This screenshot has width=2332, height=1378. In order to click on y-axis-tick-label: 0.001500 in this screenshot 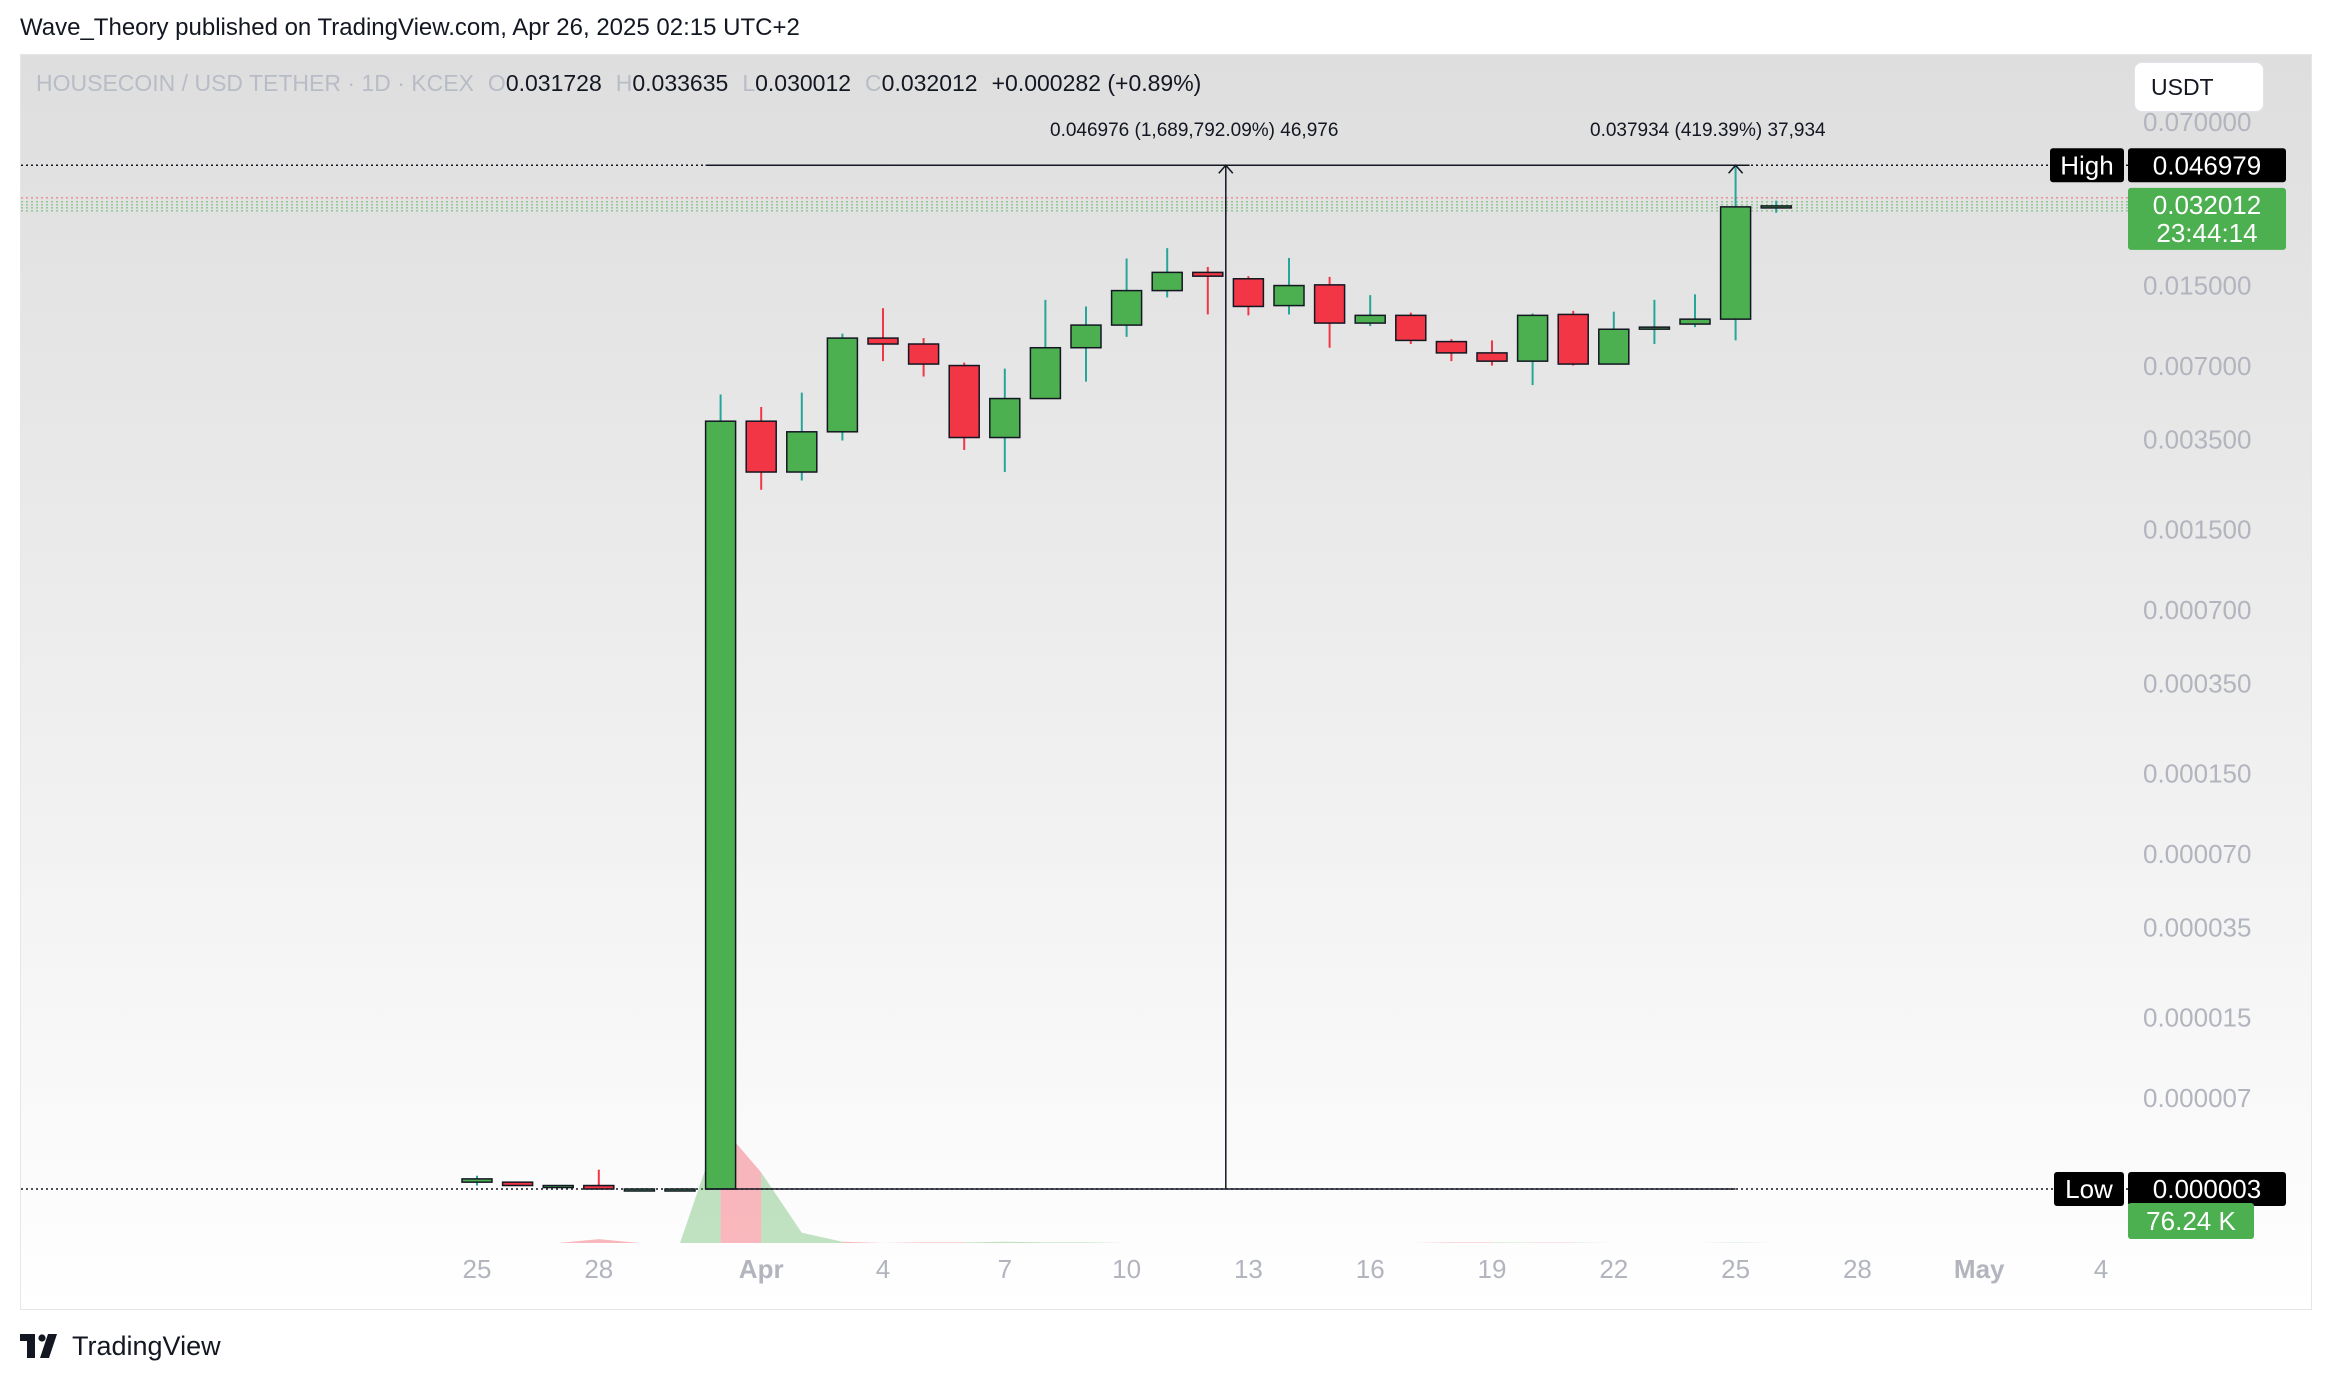, I will do `click(2197, 529)`.